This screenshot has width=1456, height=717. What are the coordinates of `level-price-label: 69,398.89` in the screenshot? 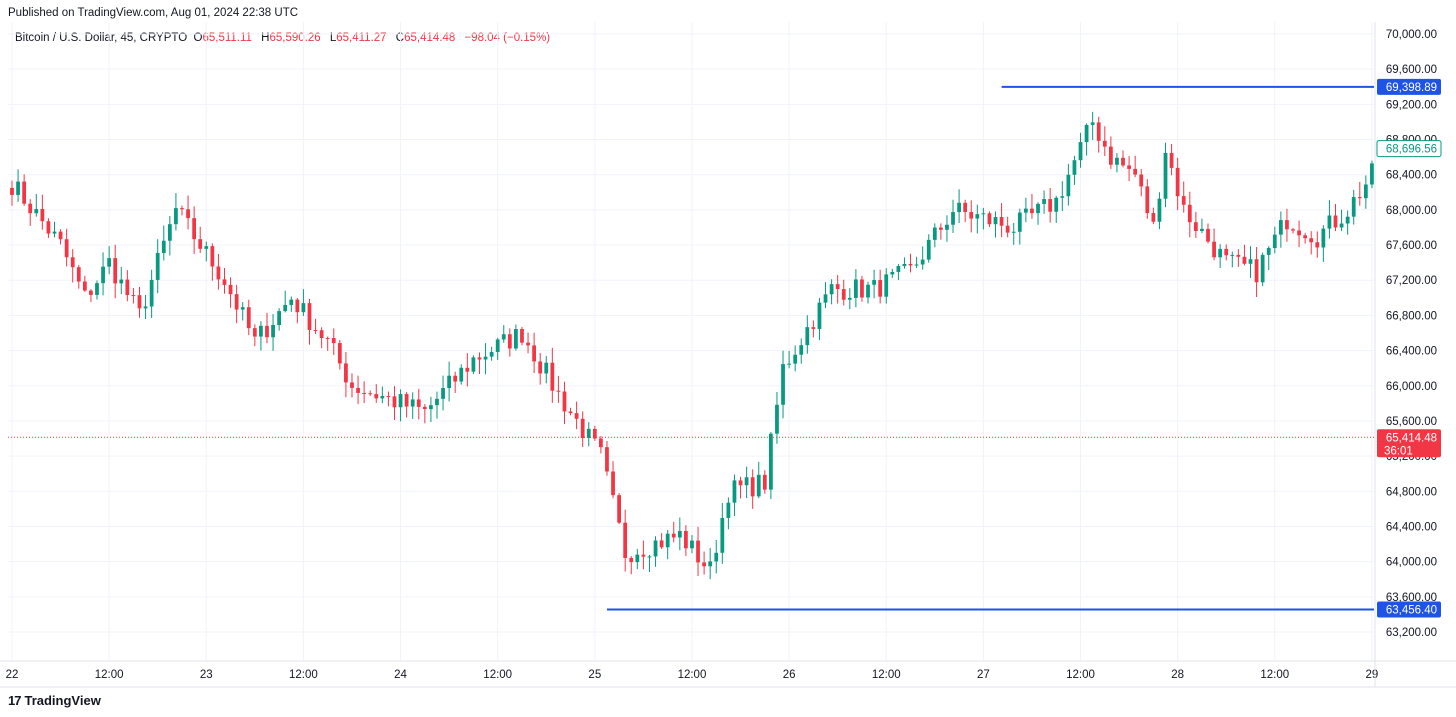 It's located at (1411, 88).